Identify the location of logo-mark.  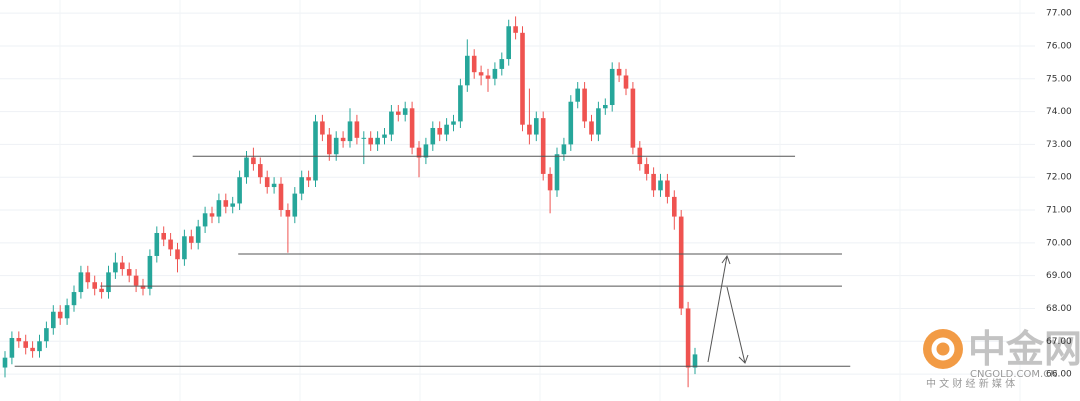
(943, 349).